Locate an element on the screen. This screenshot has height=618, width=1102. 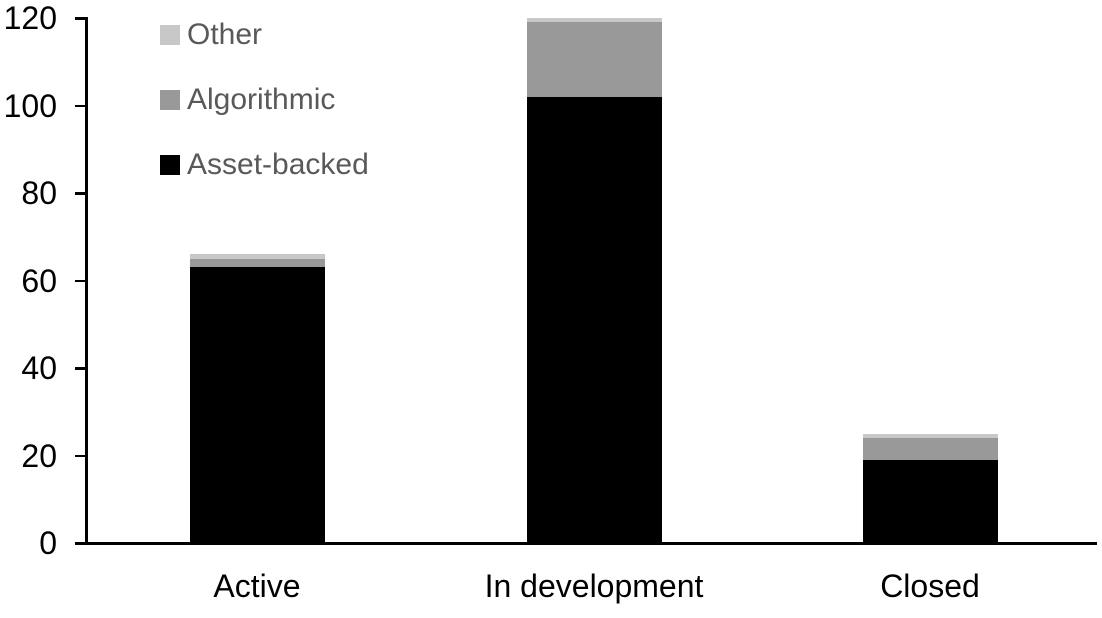
bar-segment-other-closed is located at coordinates (930, 435).